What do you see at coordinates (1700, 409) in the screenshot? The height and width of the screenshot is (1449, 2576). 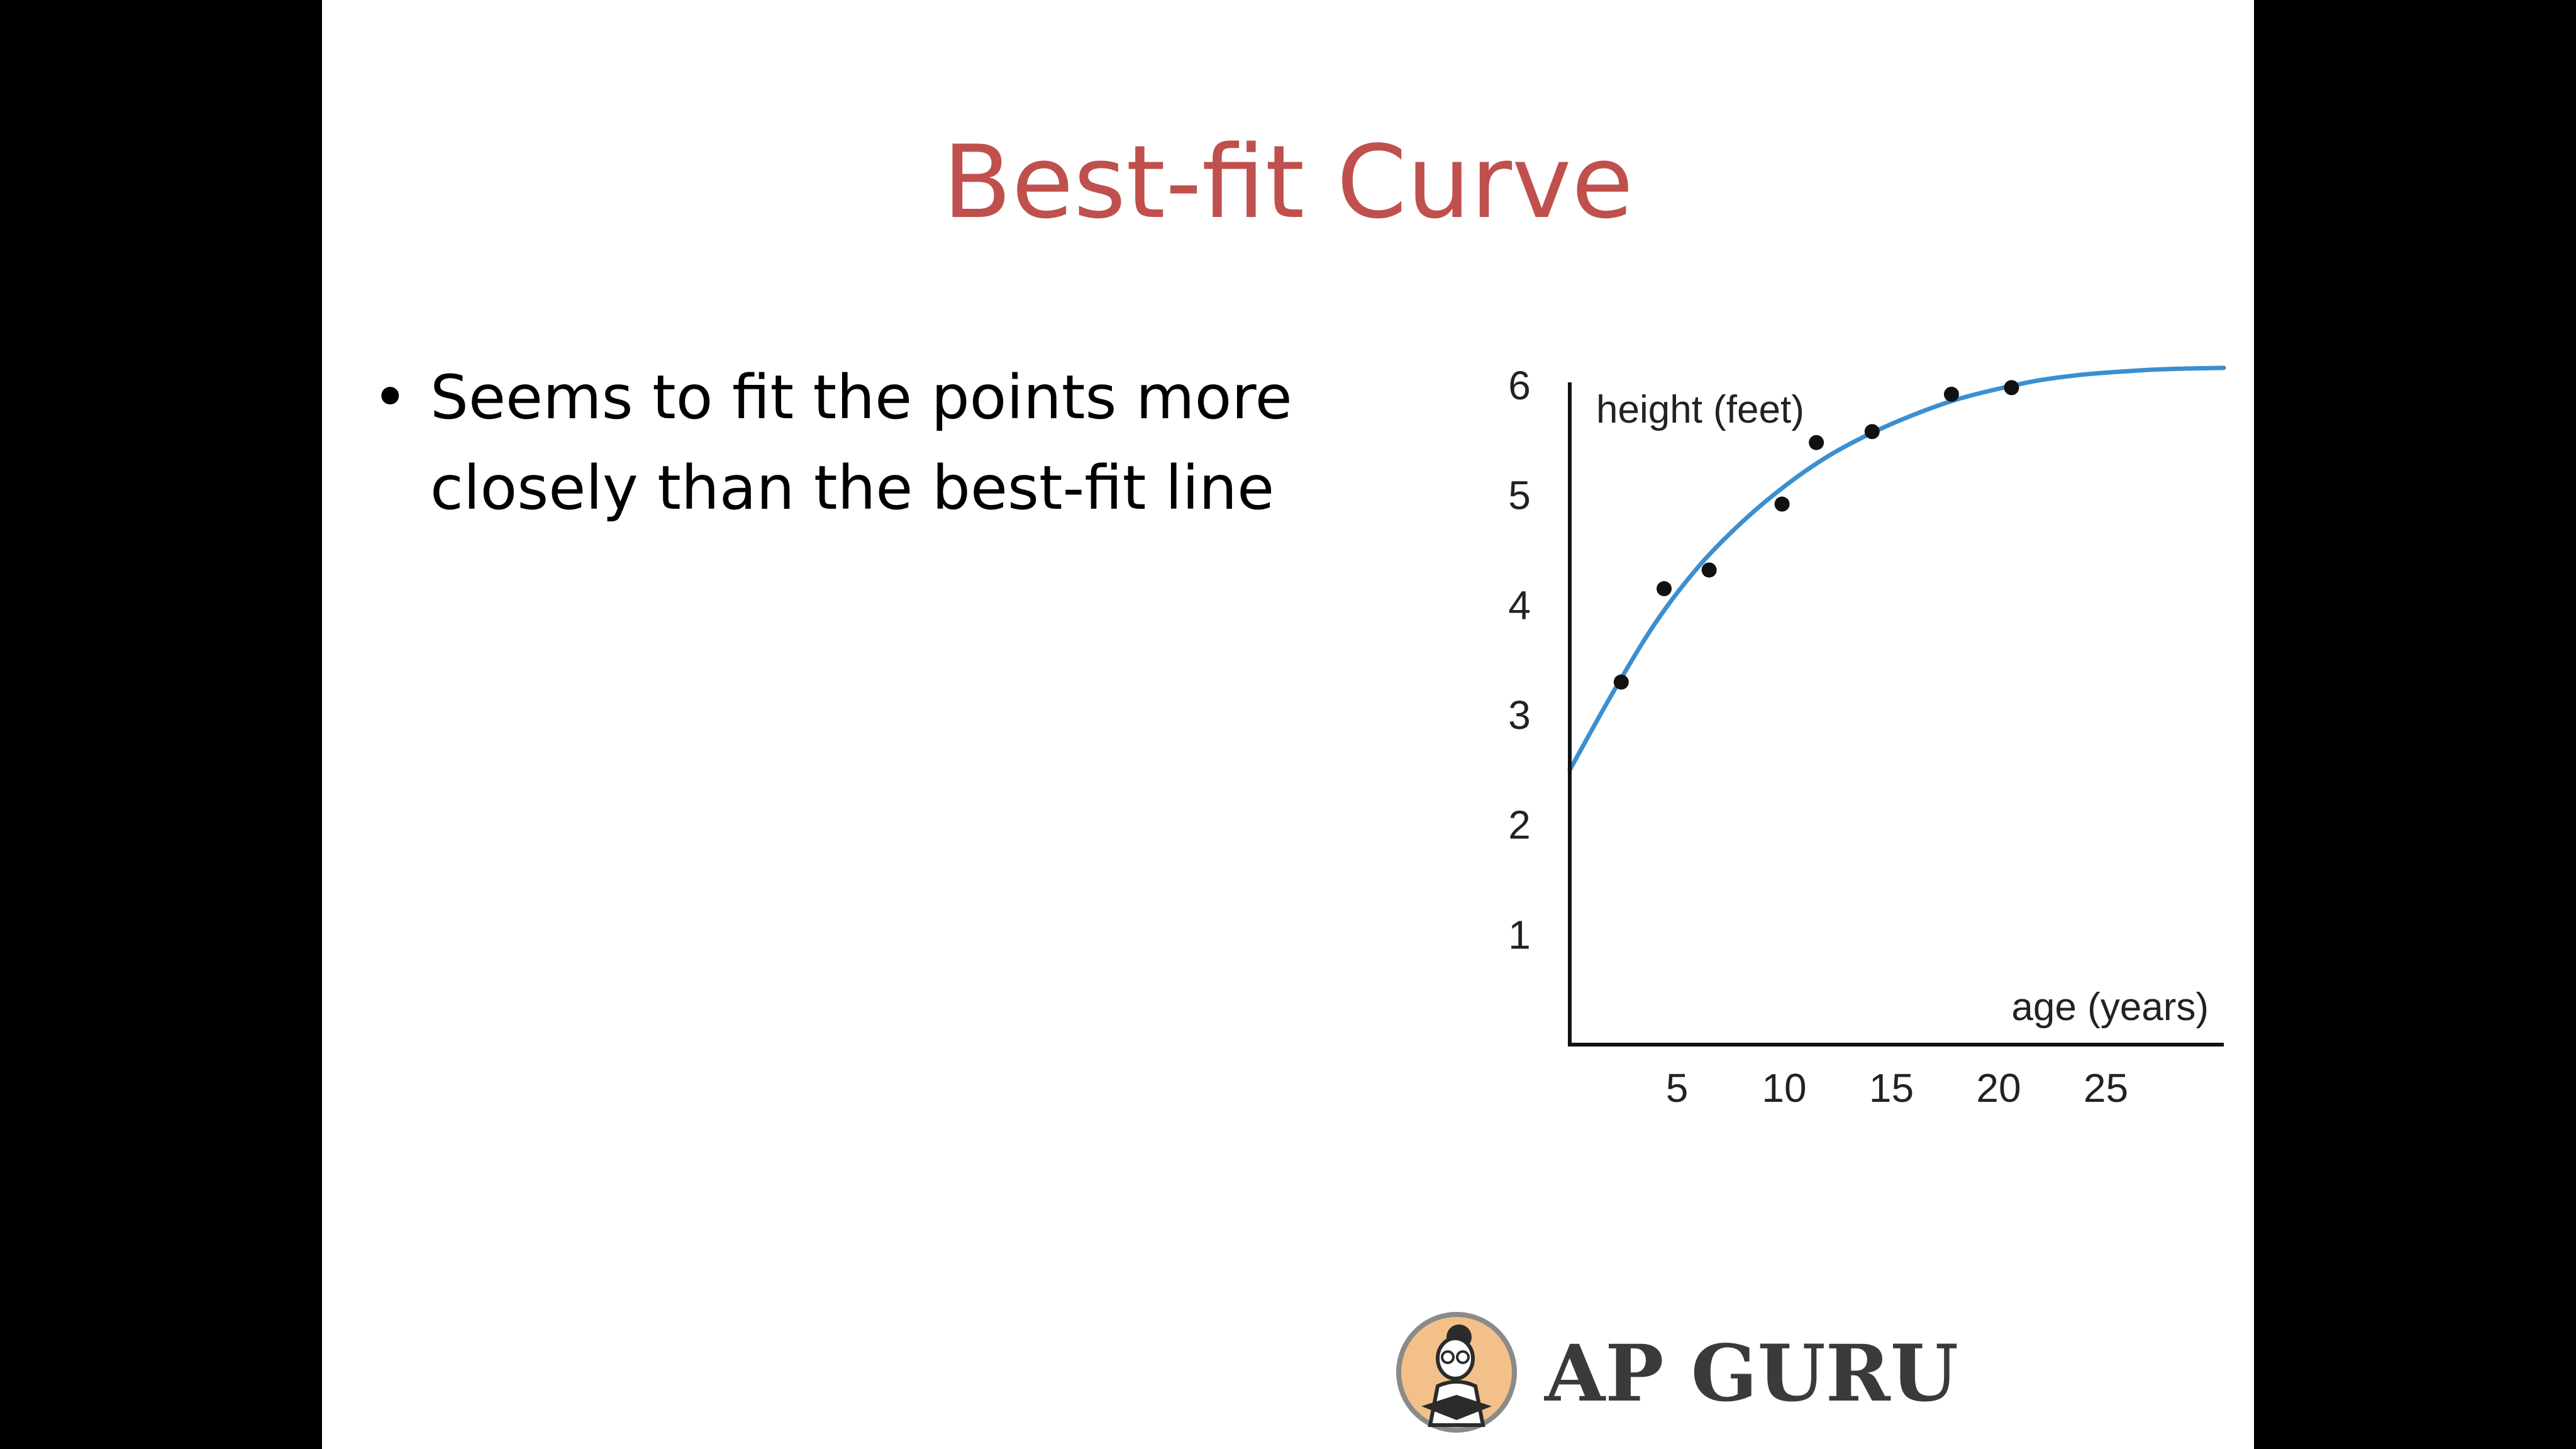 I see `y-axis-label: height (feet)` at bounding box center [1700, 409].